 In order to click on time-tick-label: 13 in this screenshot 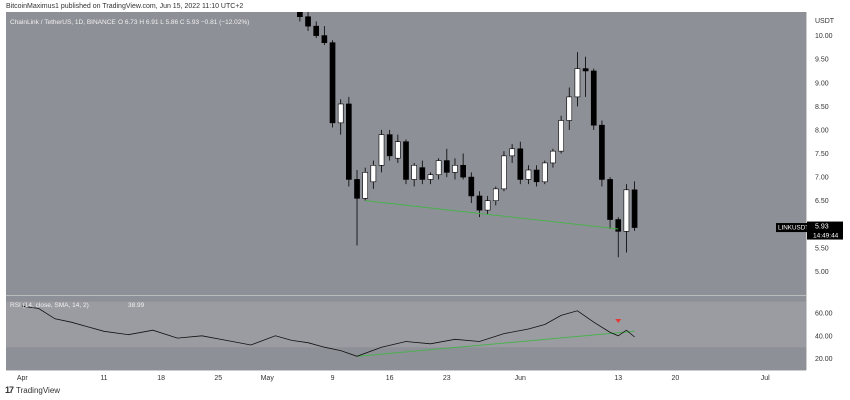, I will do `click(618, 378)`.